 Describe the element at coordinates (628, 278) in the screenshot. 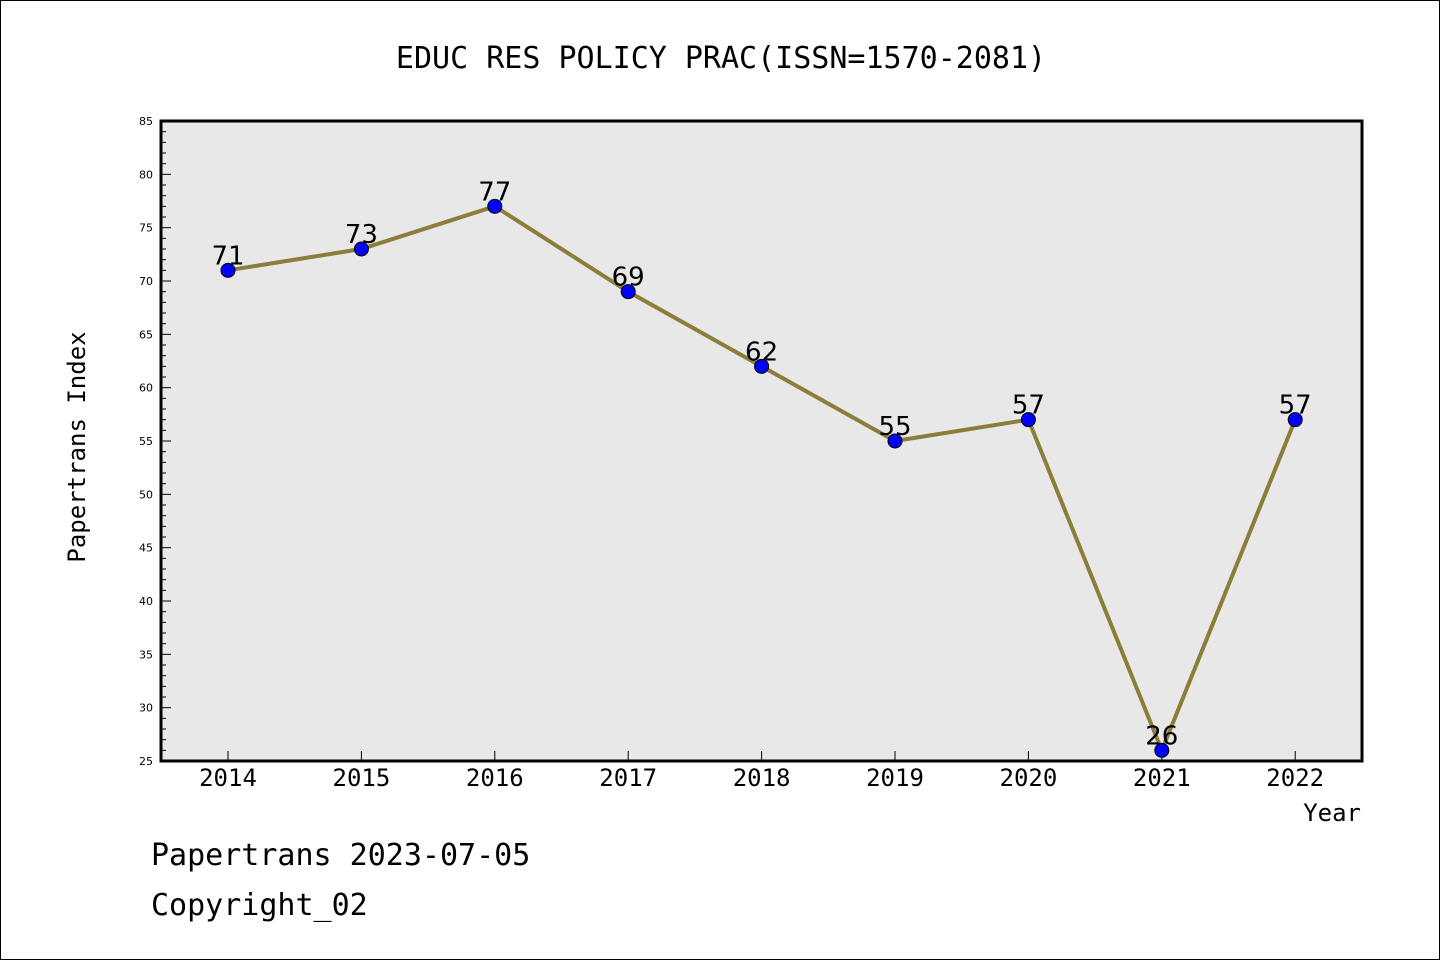

I see `data-label-2017: 69` at that location.